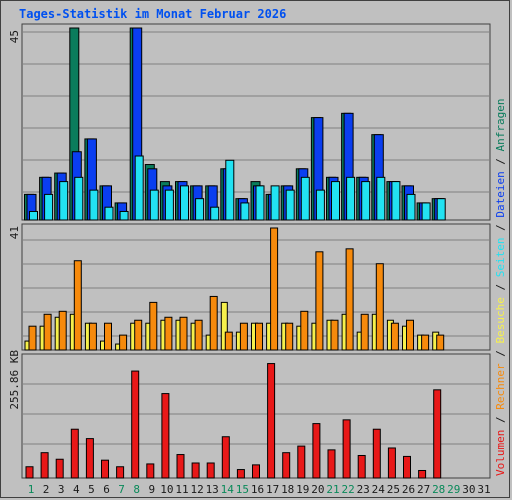 This screenshot has width=512, height=500. I want to click on legend-seiten: Seiten, so click(500, 258).